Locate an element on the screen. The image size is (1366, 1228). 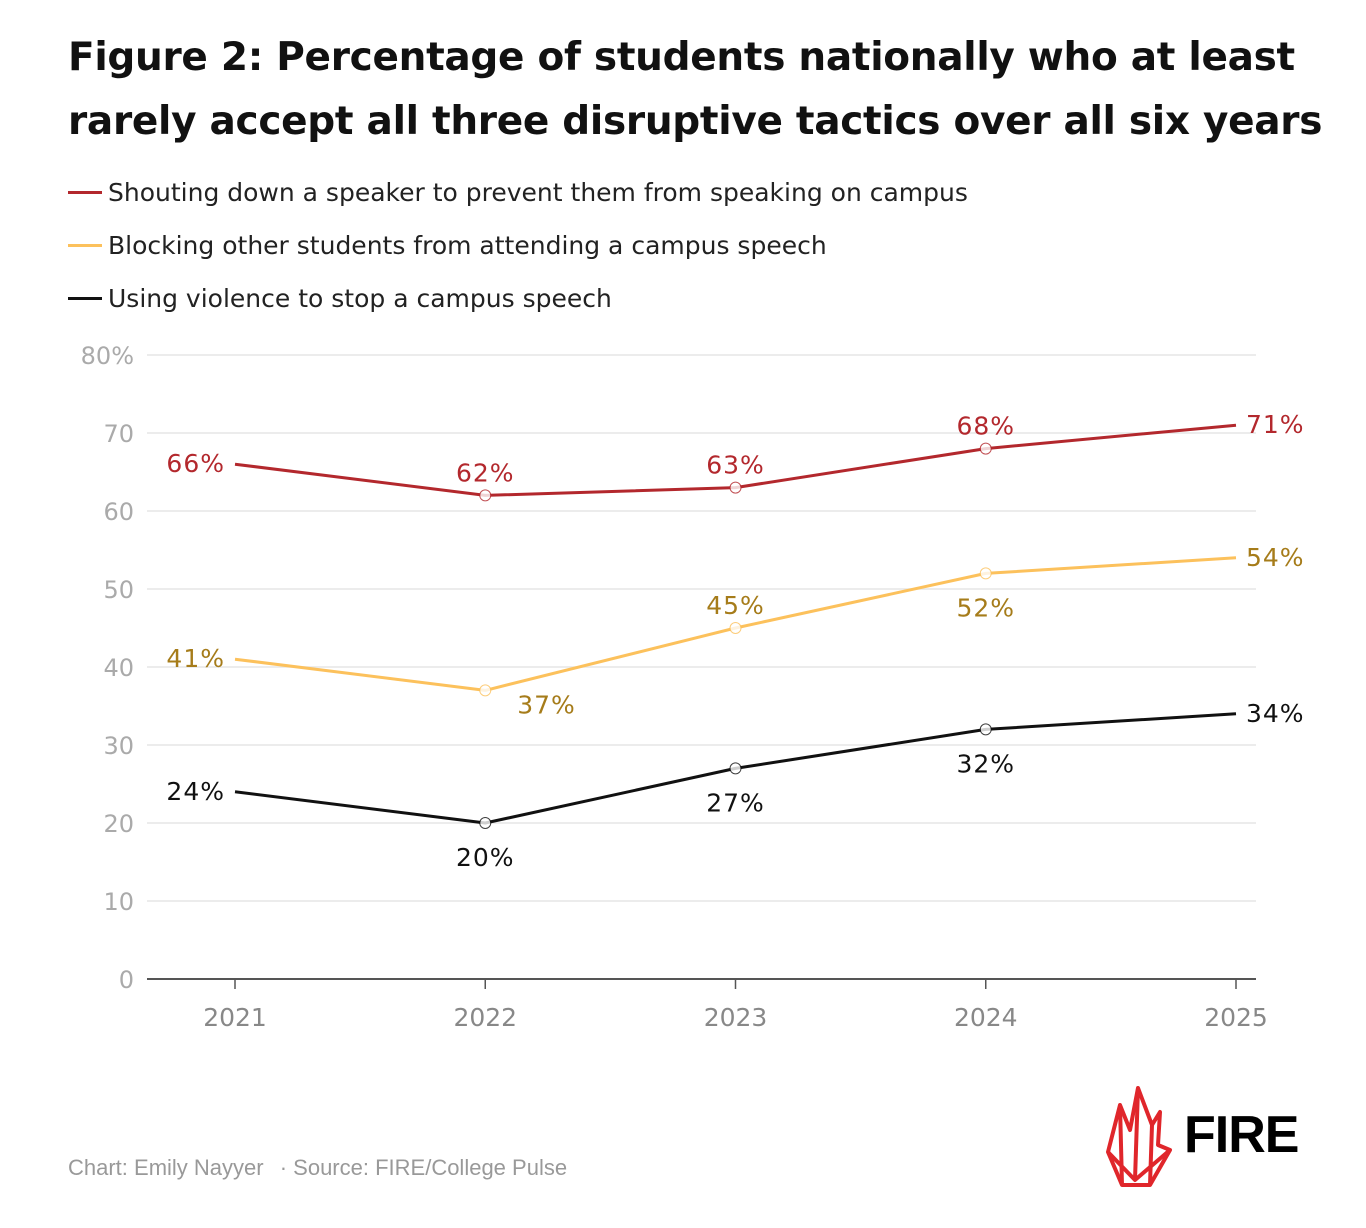
data-label: 52% is located at coordinates (985, 607).